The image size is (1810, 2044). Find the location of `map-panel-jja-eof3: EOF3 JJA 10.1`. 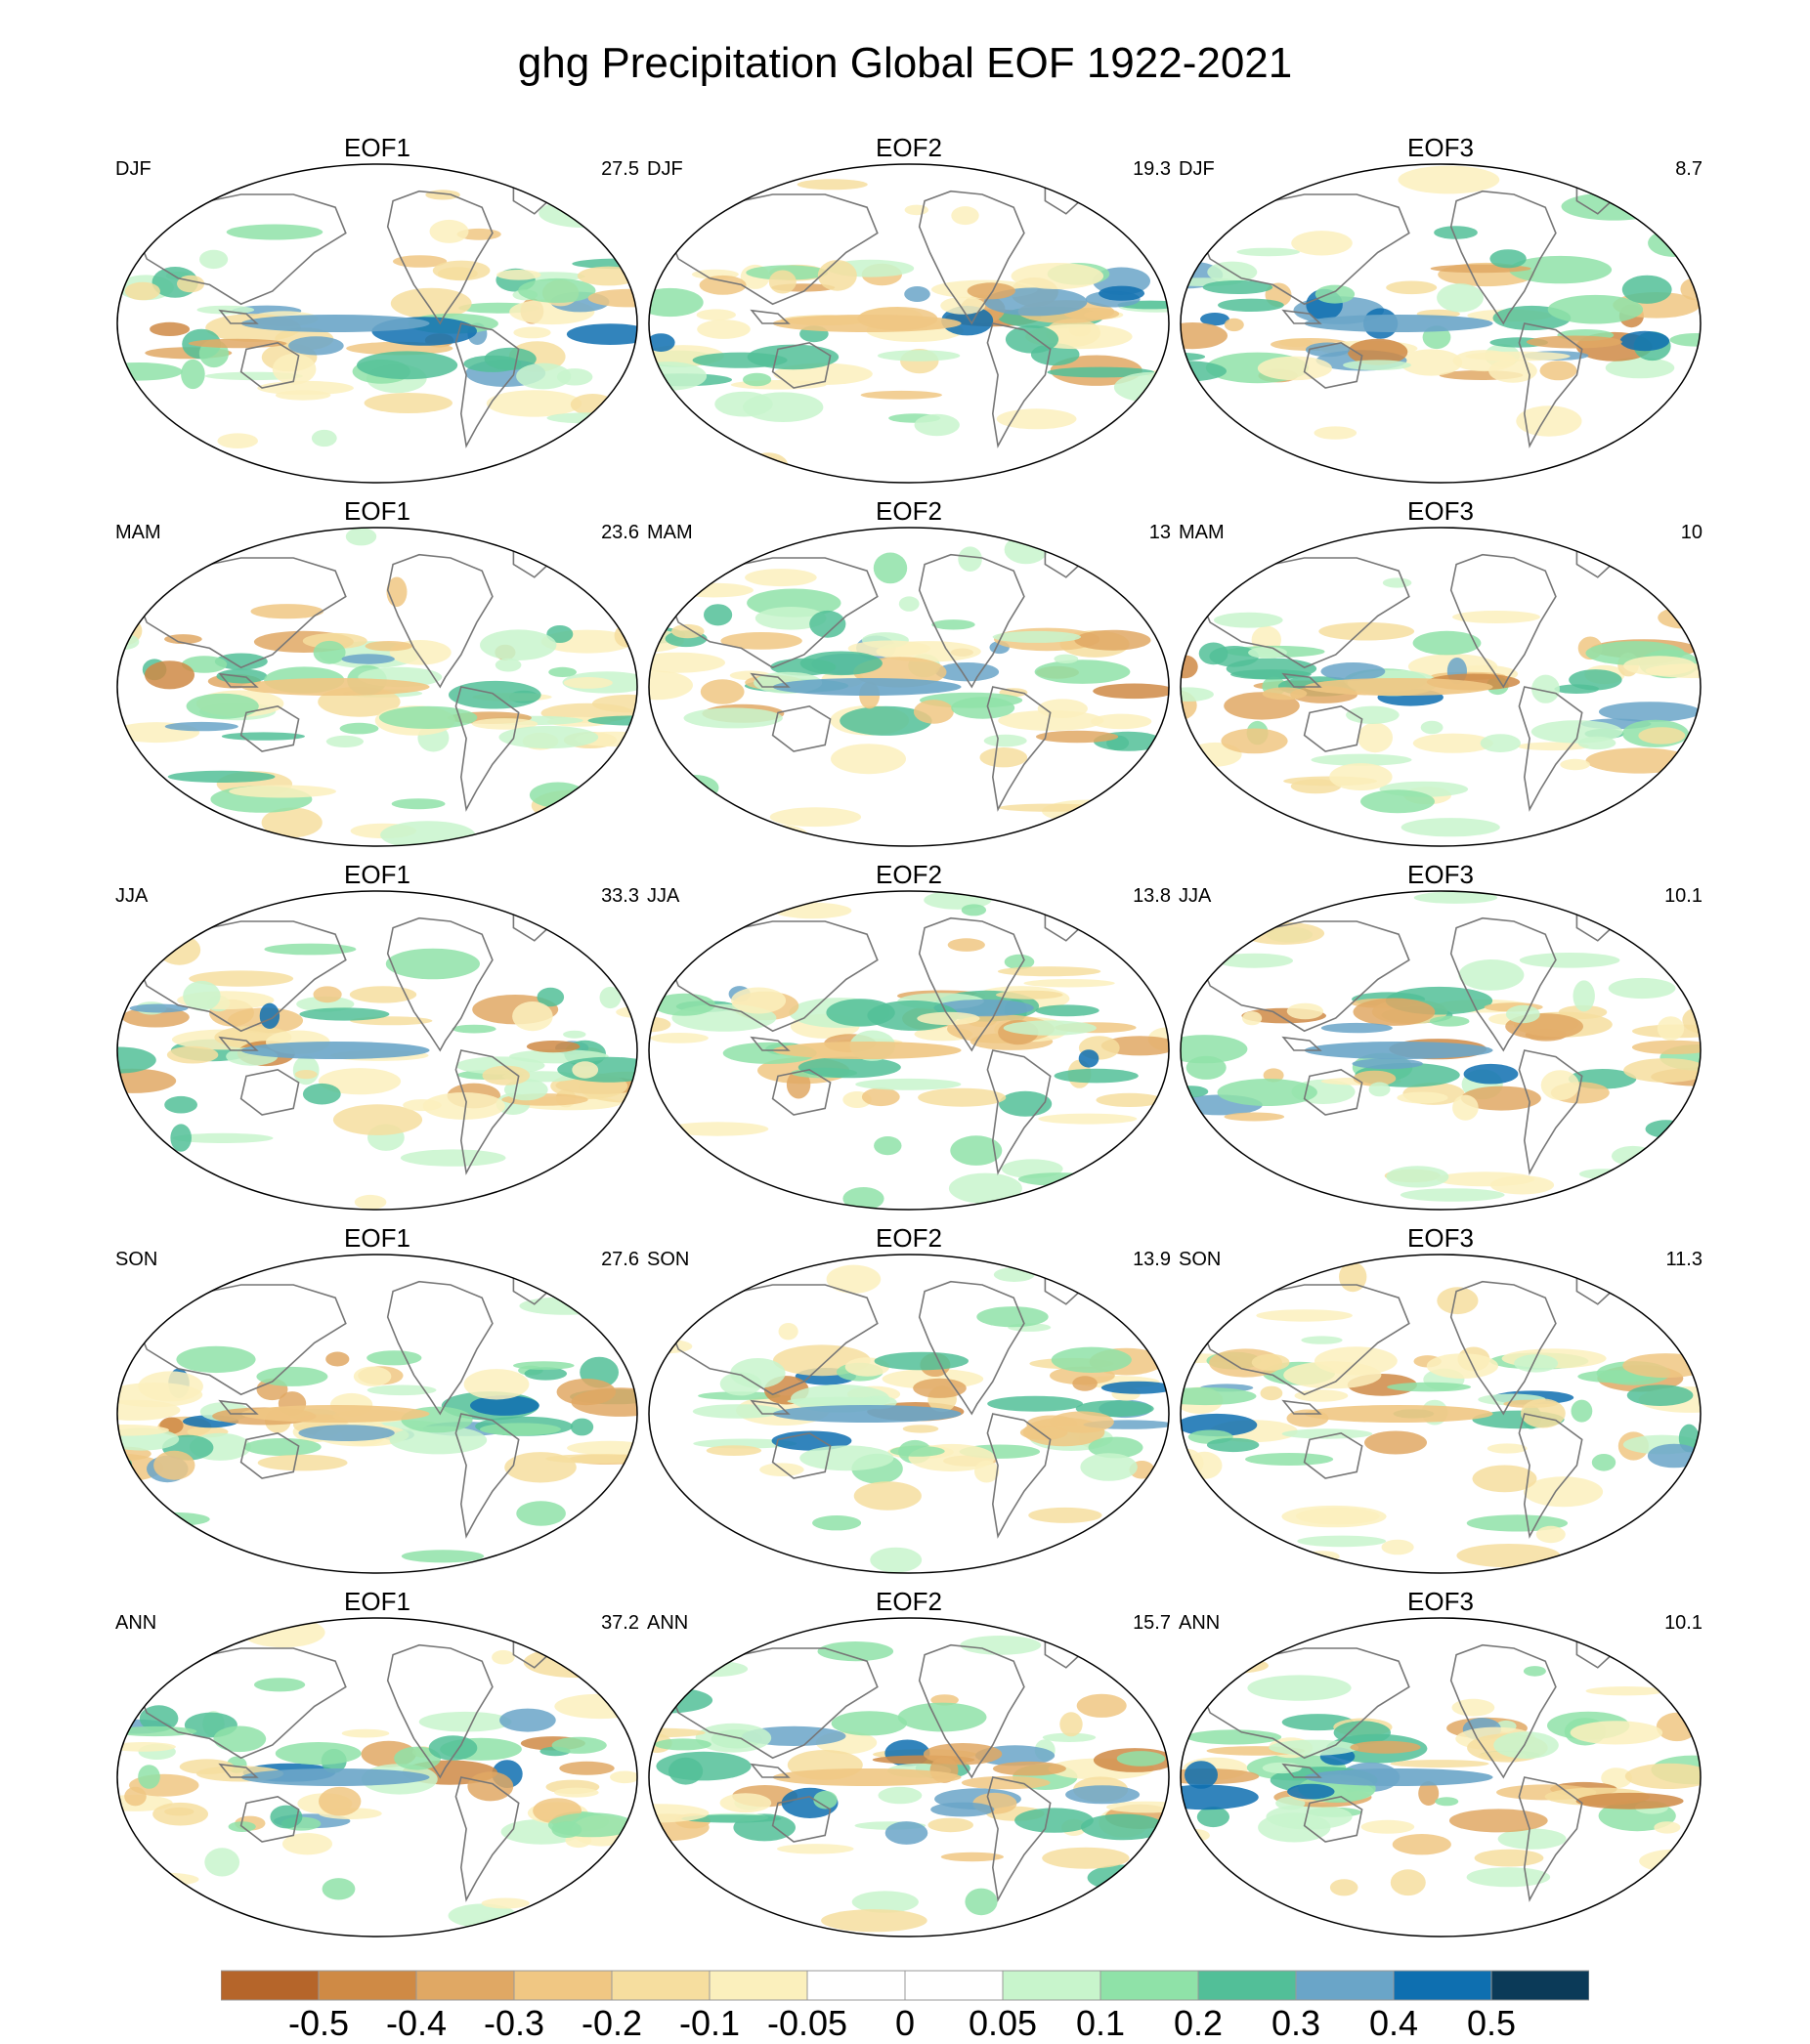

map-panel-jja-eof3: EOF3 JJA 10.1 is located at coordinates (1440, 1037).